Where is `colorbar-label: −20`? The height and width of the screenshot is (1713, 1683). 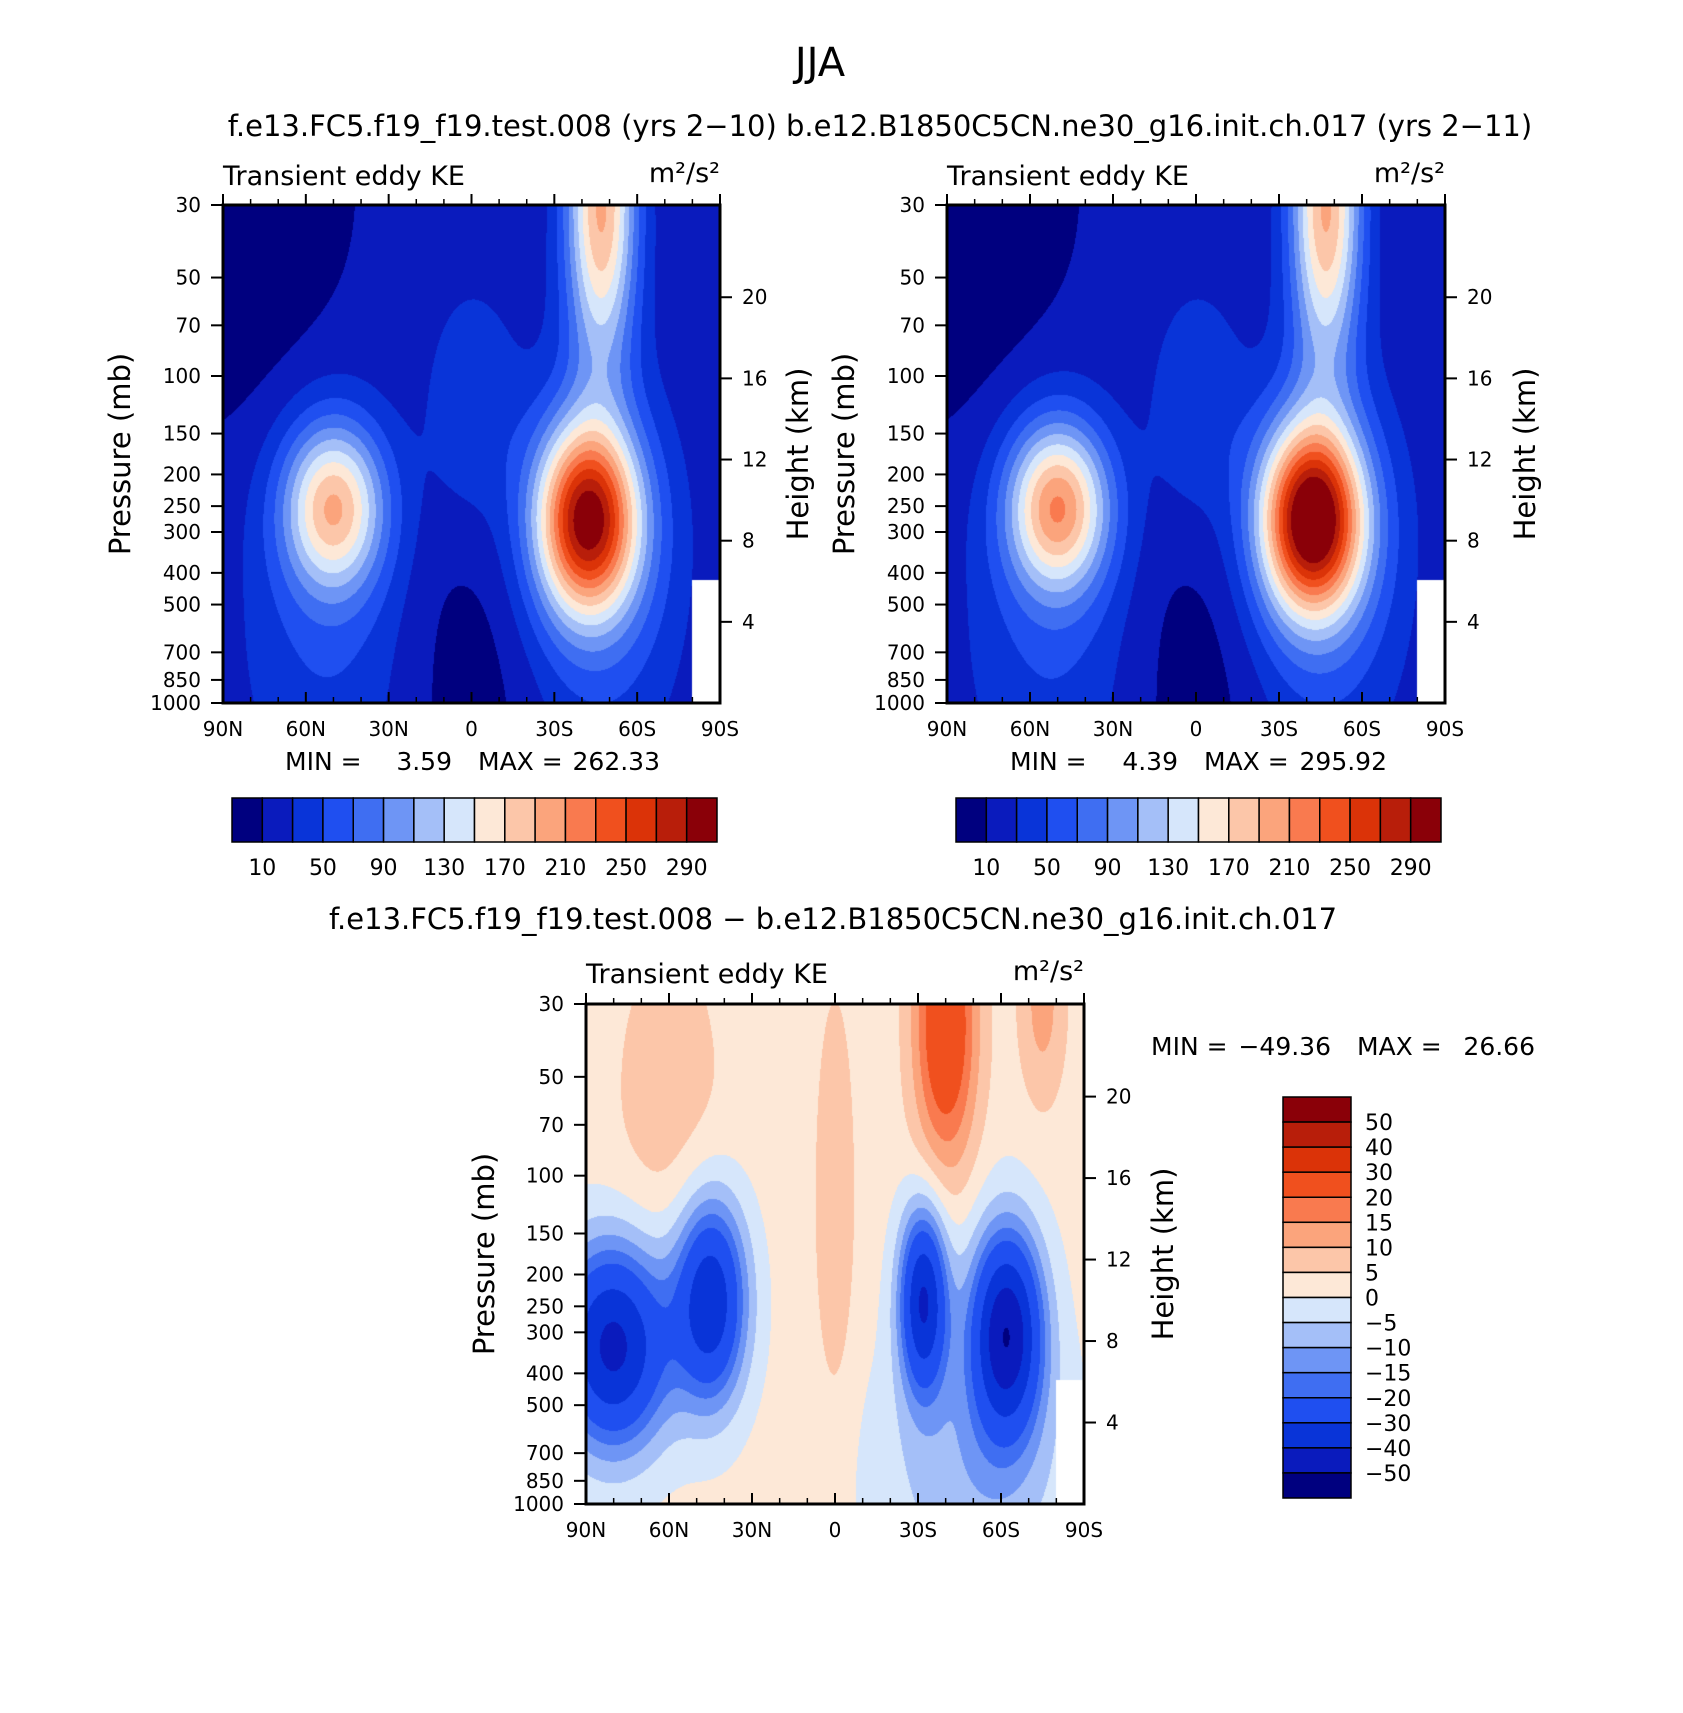 colorbar-label: −20 is located at coordinates (1388, 1399).